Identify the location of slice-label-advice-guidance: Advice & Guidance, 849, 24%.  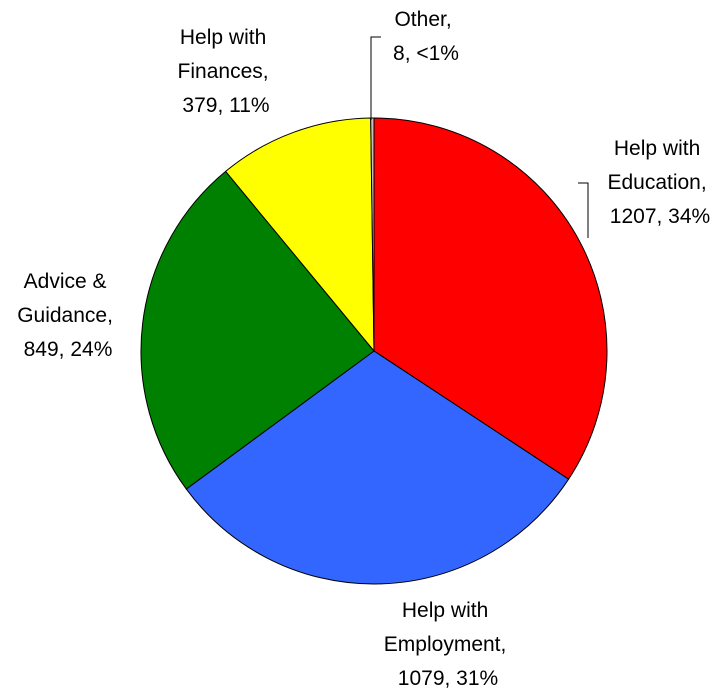
(68, 315).